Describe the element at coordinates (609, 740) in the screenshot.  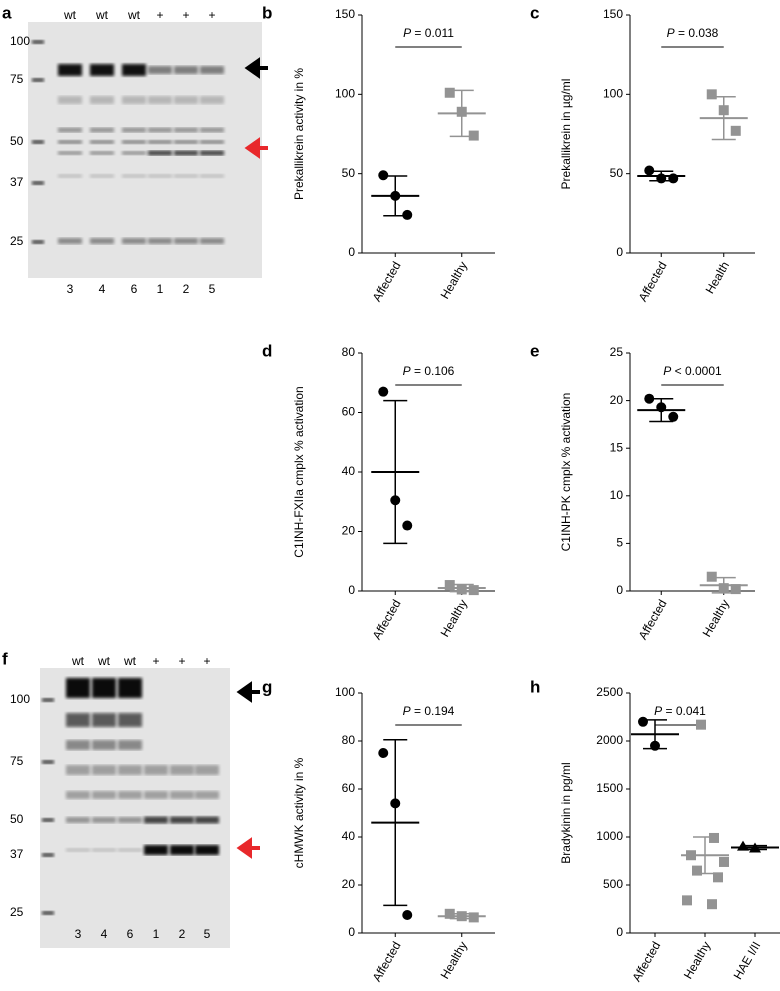
I see `y-tick-label: 2000` at that location.